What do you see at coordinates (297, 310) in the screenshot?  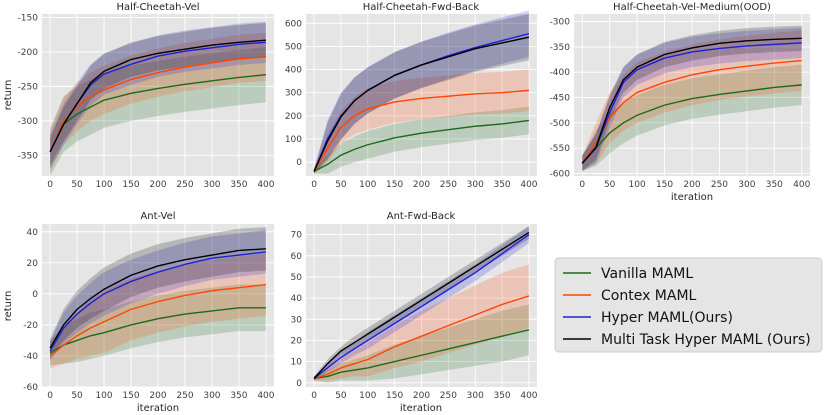 I see `y-ticks: 0 10 20 30 40 50 60 70` at bounding box center [297, 310].